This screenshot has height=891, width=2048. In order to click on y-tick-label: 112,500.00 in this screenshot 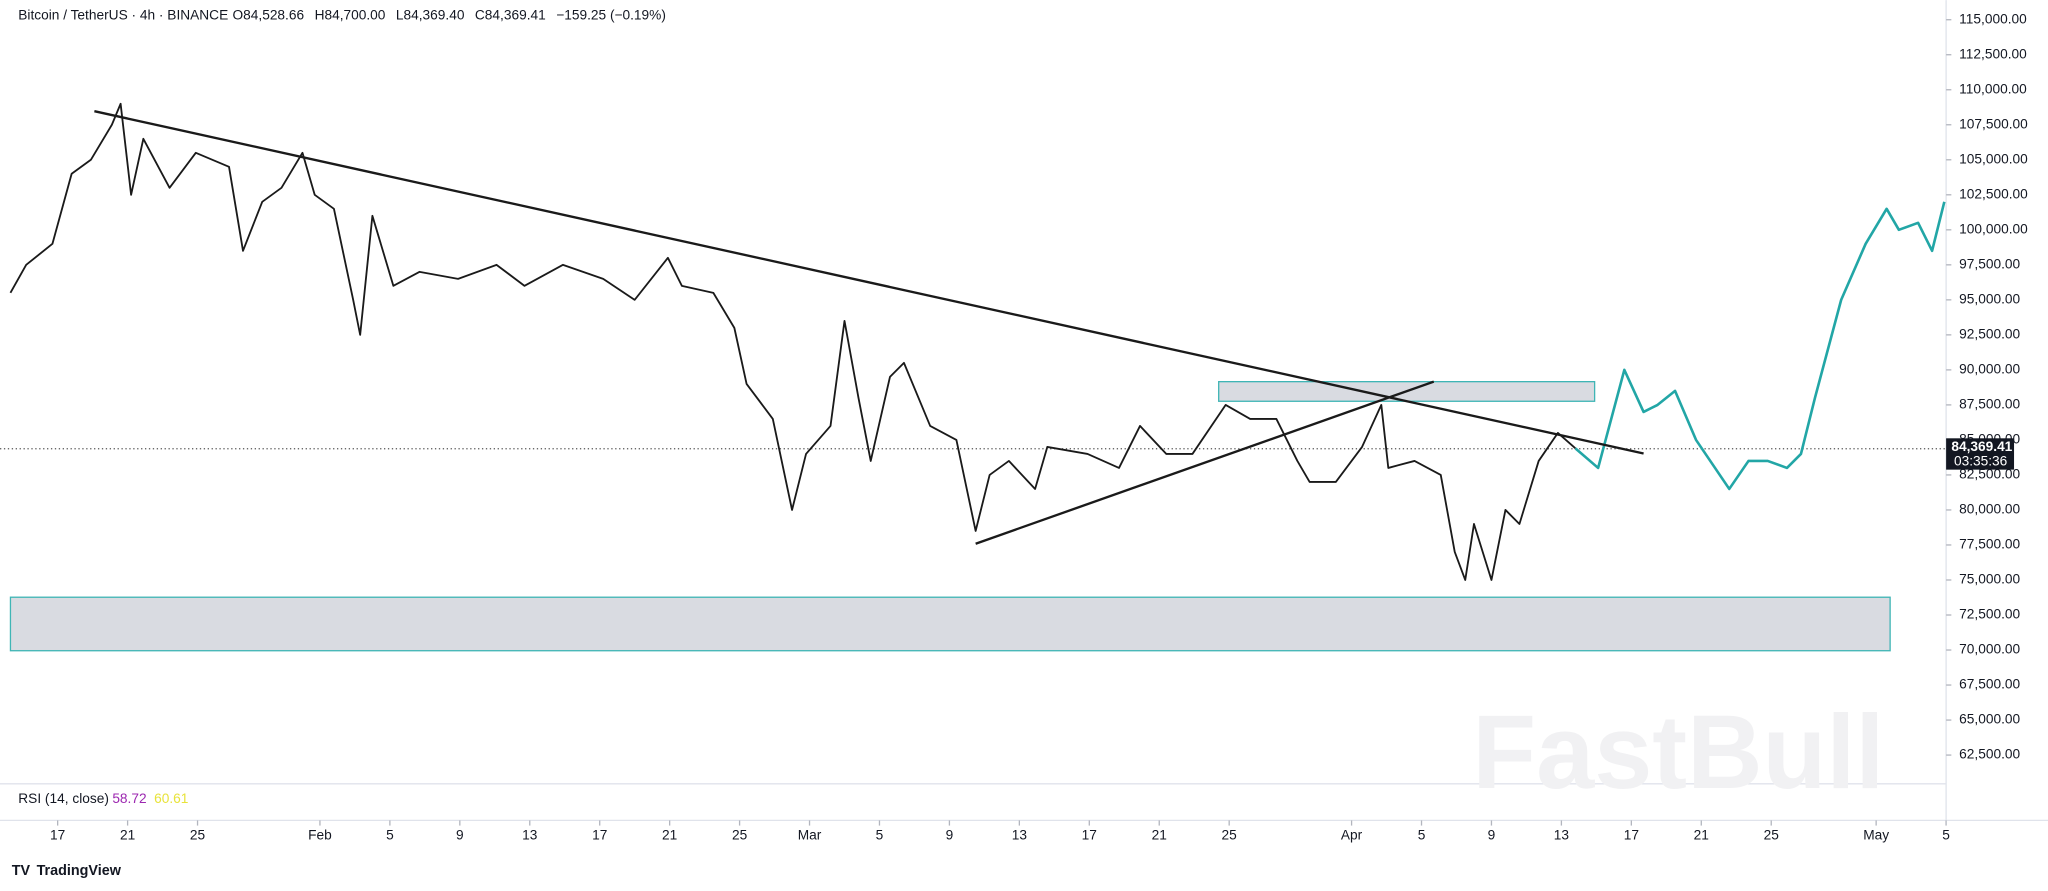, I will do `click(1993, 53)`.